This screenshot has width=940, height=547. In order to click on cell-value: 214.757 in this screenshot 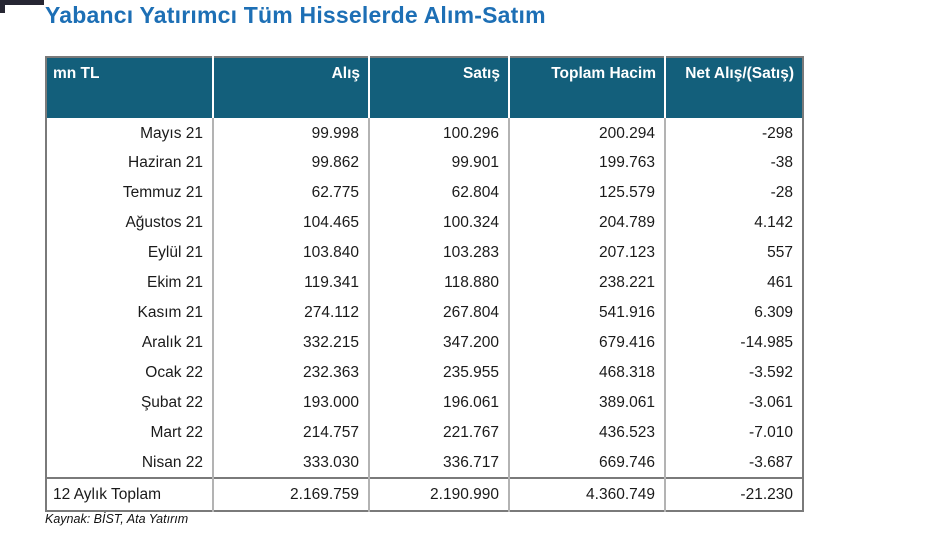, I will do `click(290, 433)`.